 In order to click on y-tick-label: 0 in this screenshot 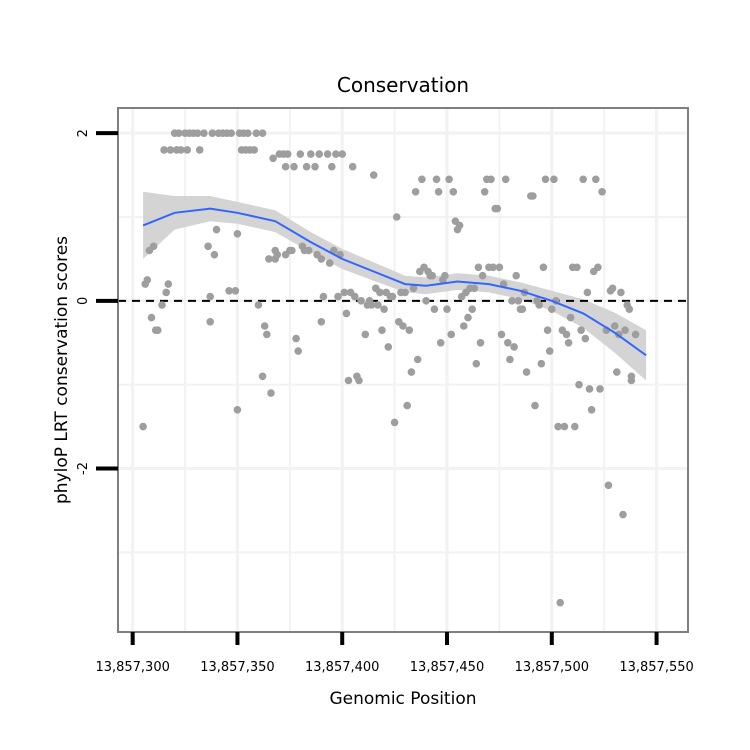, I will do `click(83, 301)`.